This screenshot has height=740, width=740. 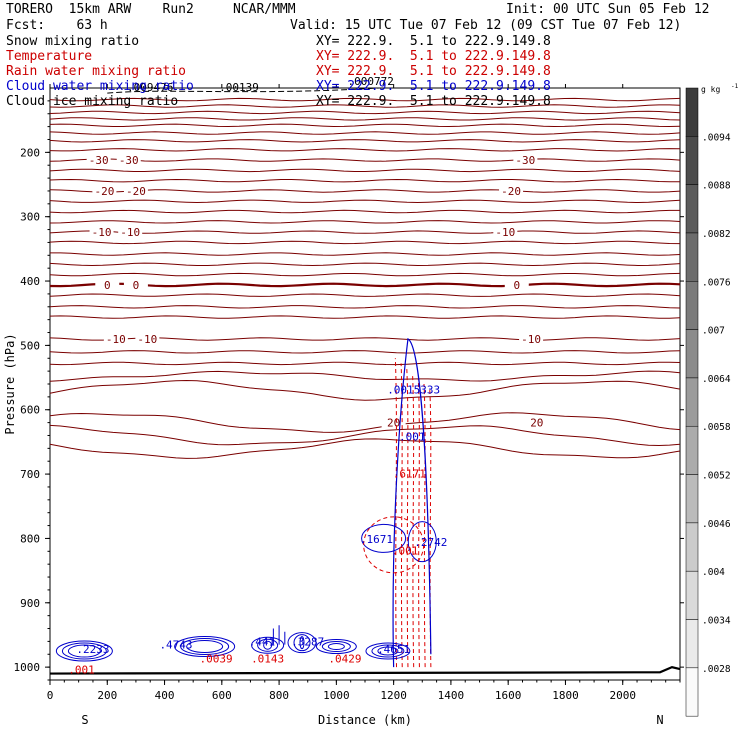 I want to click on y-tick-label: 400, so click(x=30, y=281).